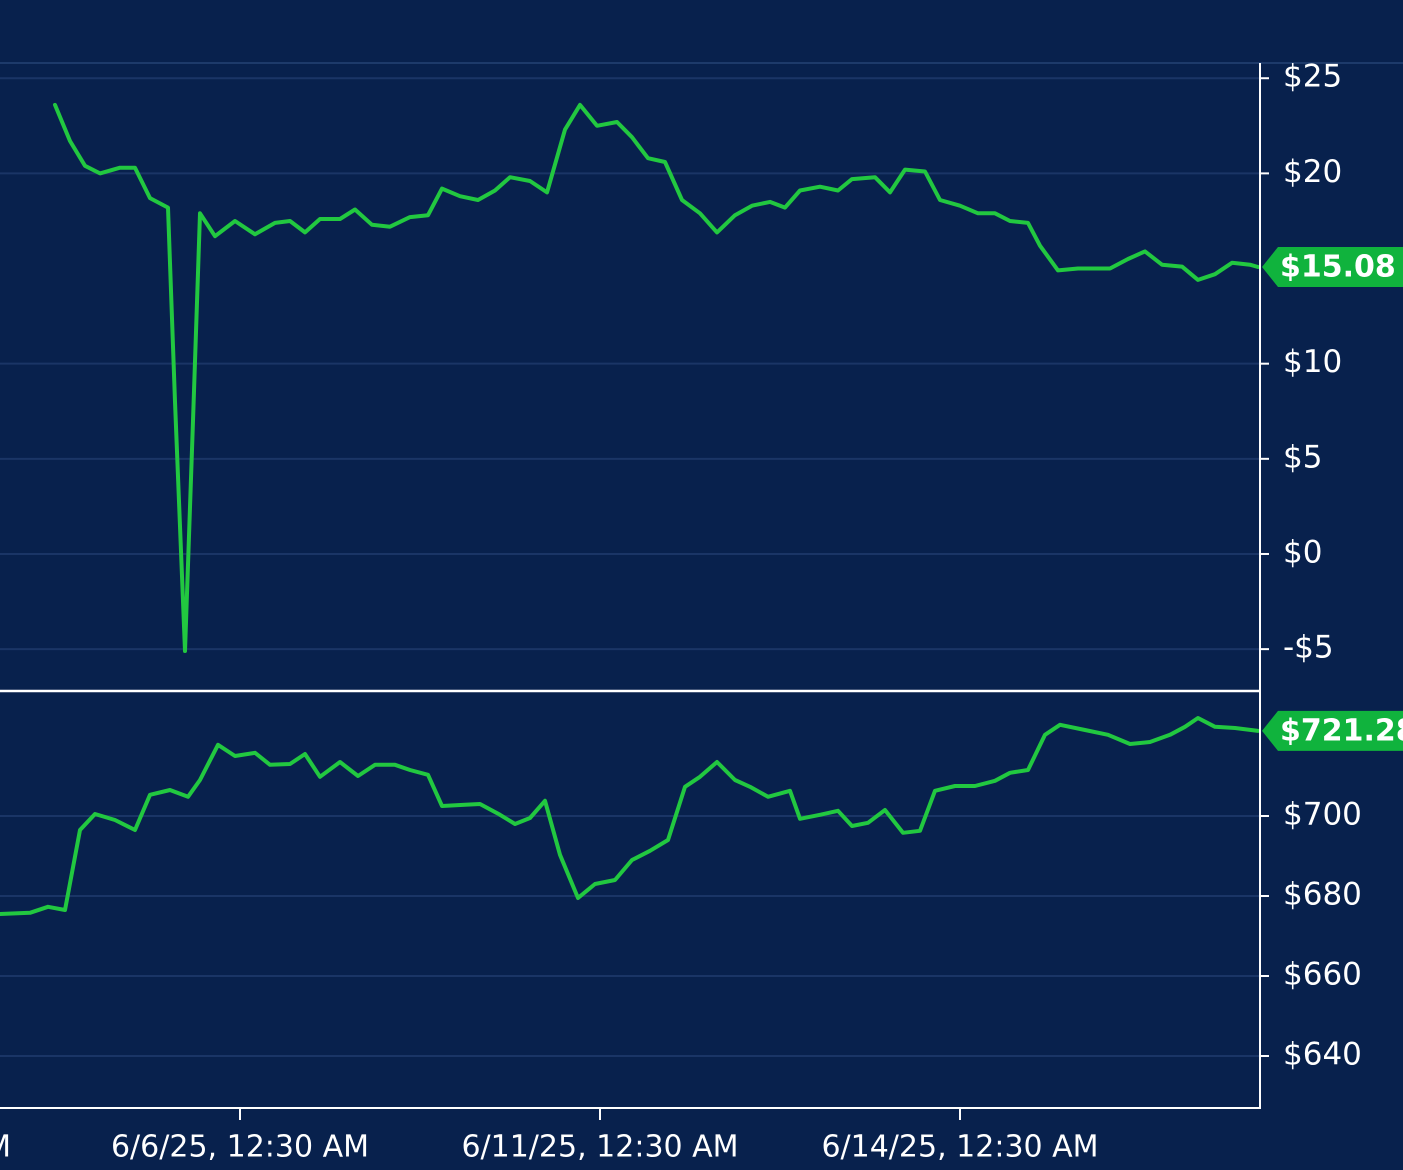 This screenshot has height=1170, width=1403. Describe the element at coordinates (5, 1147) in the screenshot. I see `x-tick-label: M` at that location.